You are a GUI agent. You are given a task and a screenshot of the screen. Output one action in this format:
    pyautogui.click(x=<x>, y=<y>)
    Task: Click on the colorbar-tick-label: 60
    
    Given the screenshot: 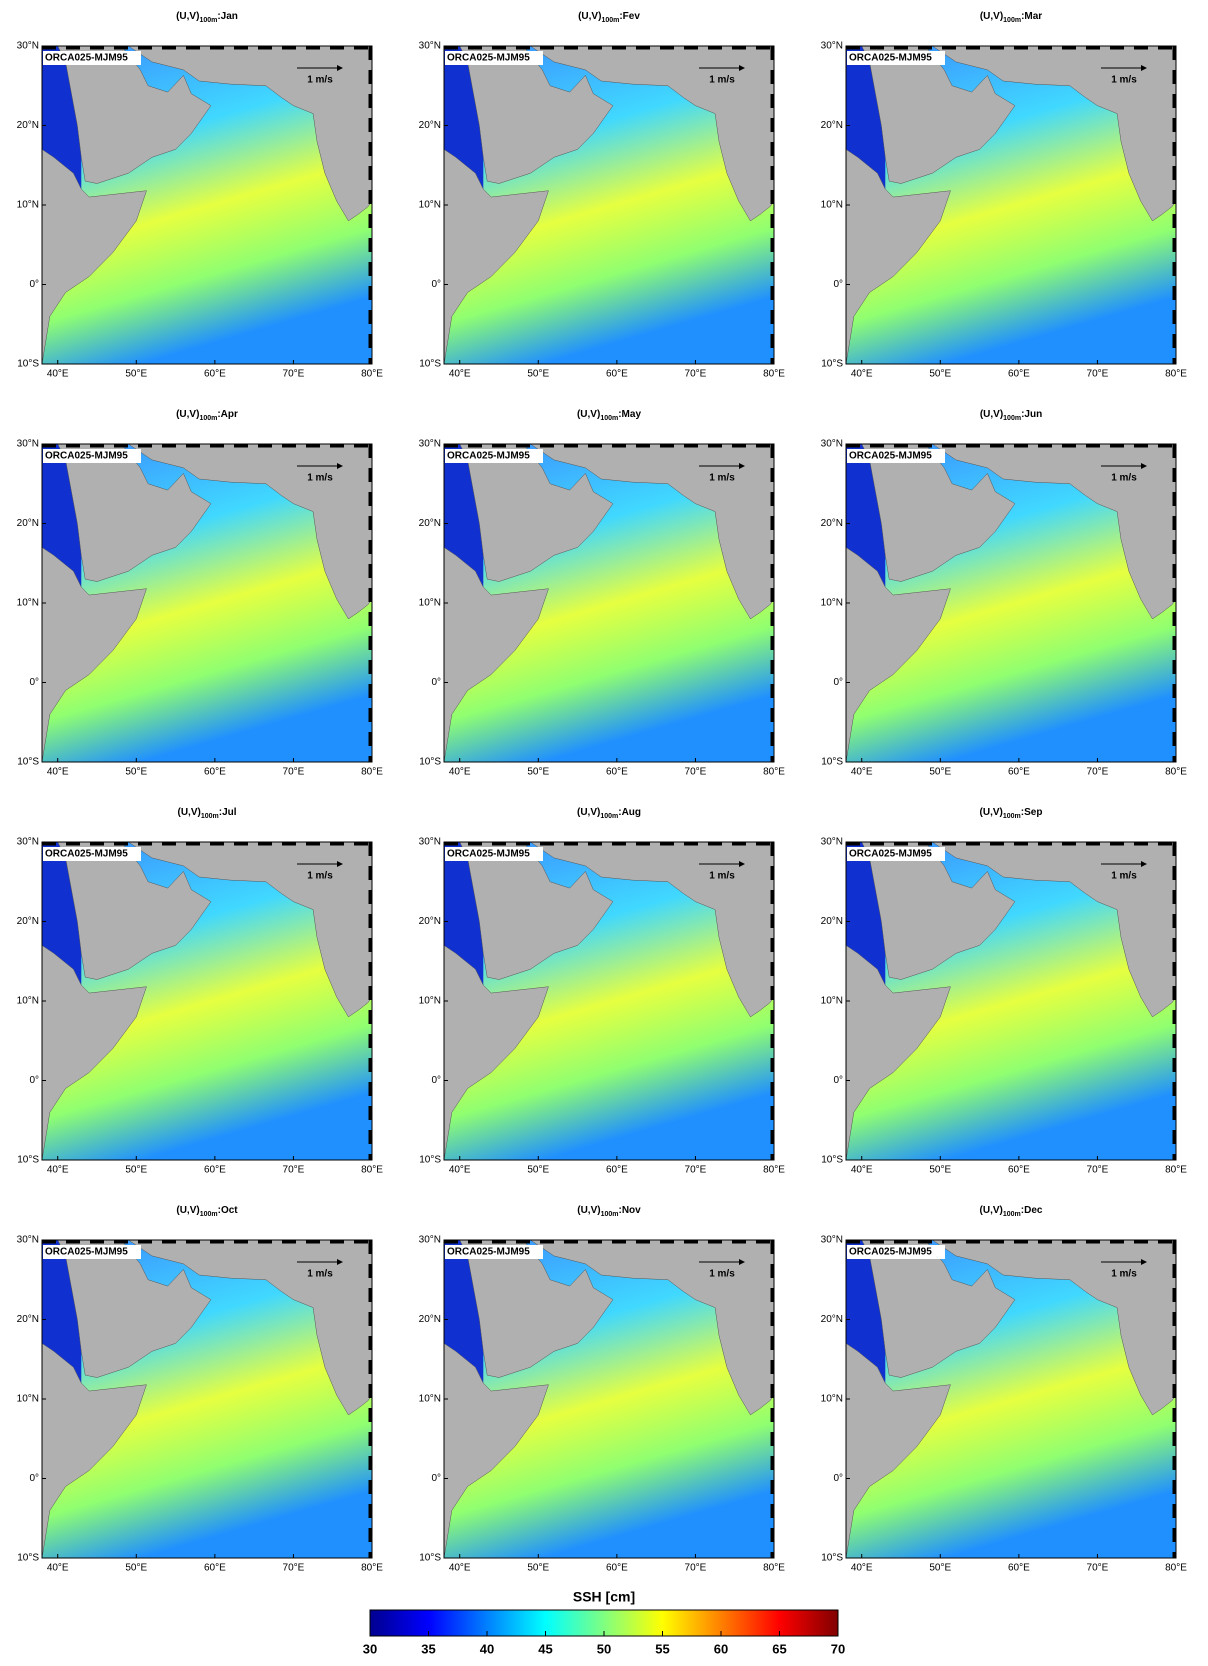 What is the action you would take?
    pyautogui.click(x=721, y=1648)
    